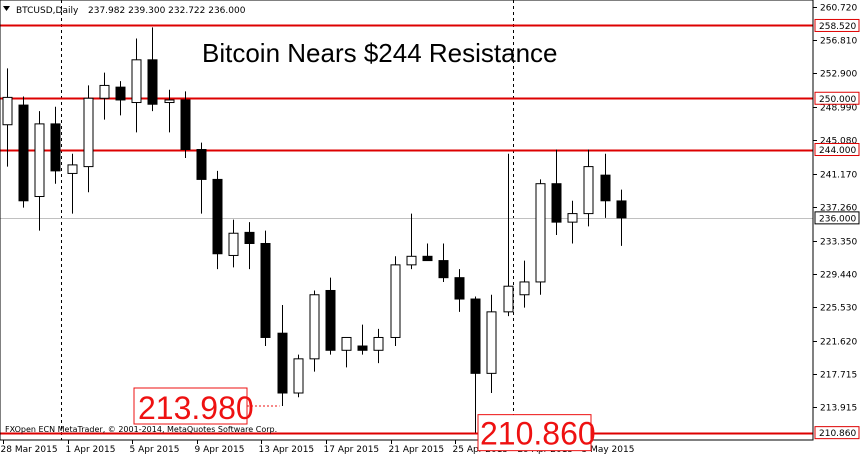 The width and height of the screenshot is (860, 455). I want to click on price-tick-label: 229.440, so click(838, 276).